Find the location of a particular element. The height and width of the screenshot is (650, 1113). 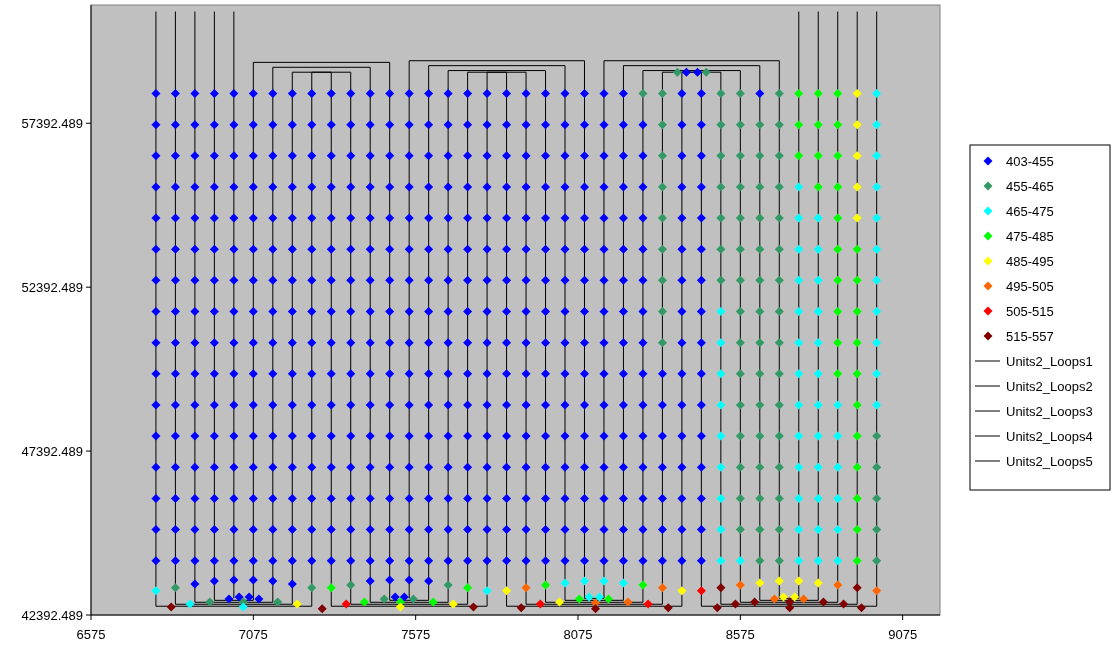

x-tick-label: 8075 is located at coordinates (578, 634).